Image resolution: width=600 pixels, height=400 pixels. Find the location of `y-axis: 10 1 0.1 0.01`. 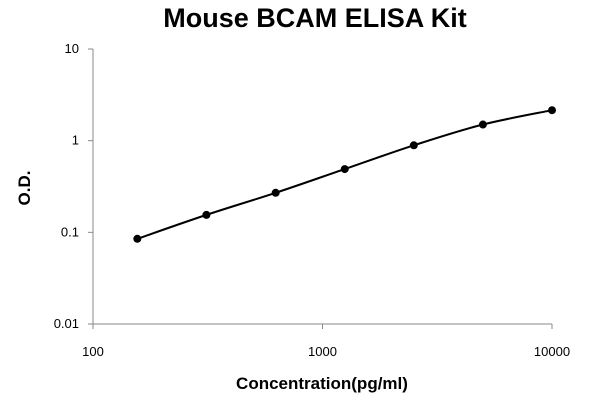

y-axis: 10 1 0.1 0.01 is located at coordinates (74, 186).